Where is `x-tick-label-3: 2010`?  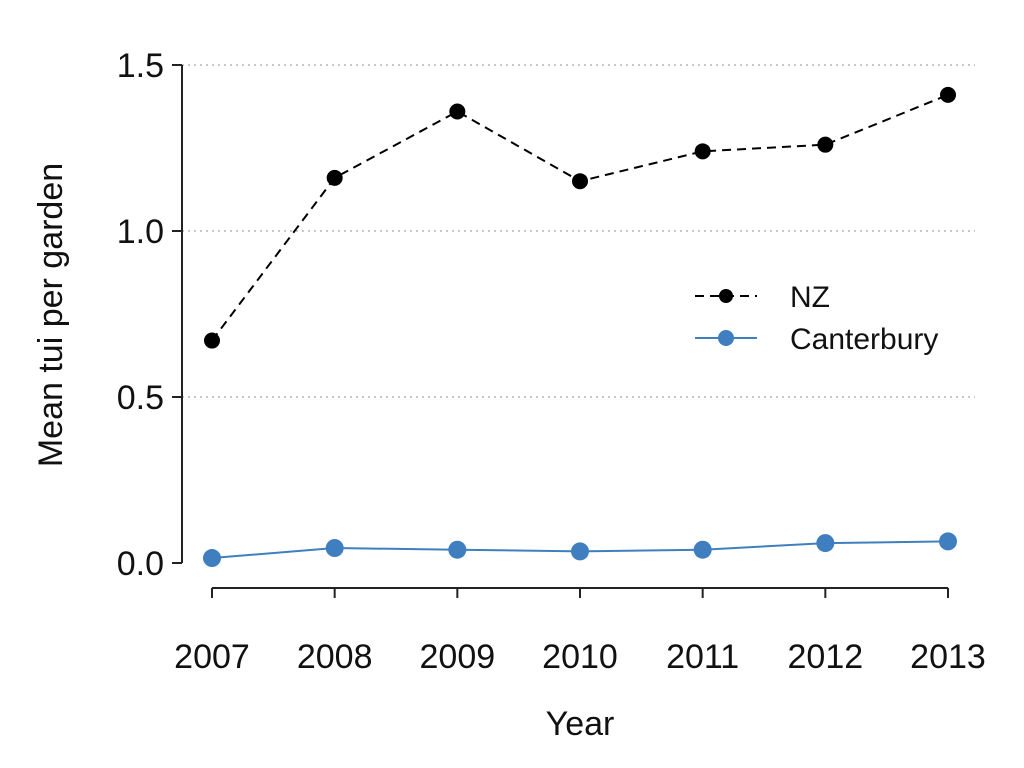
x-tick-label-3: 2010 is located at coordinates (580, 657).